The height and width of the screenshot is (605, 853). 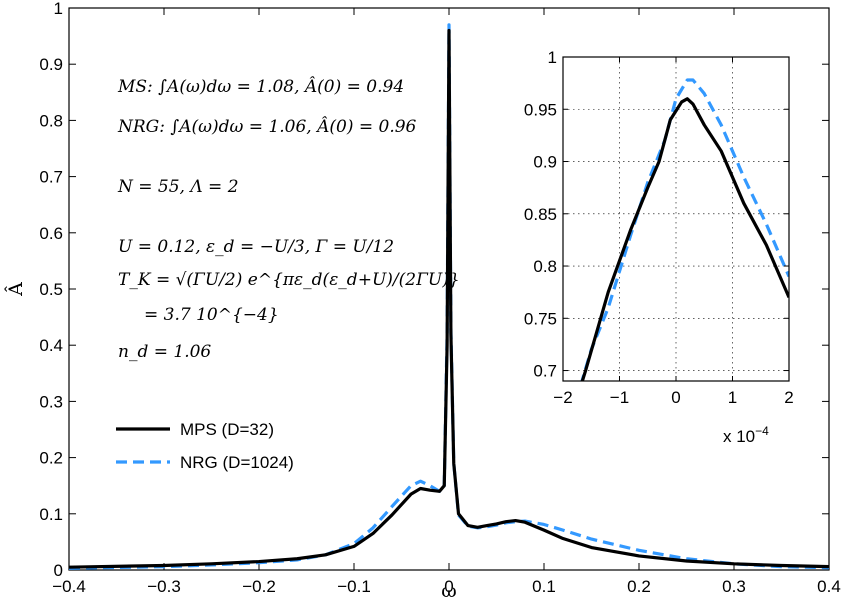 What do you see at coordinates (256, 247) in the screenshot?
I see `annotation-params-u: U = 0.12, ε_d = −U/3, Γ = U/12` at bounding box center [256, 247].